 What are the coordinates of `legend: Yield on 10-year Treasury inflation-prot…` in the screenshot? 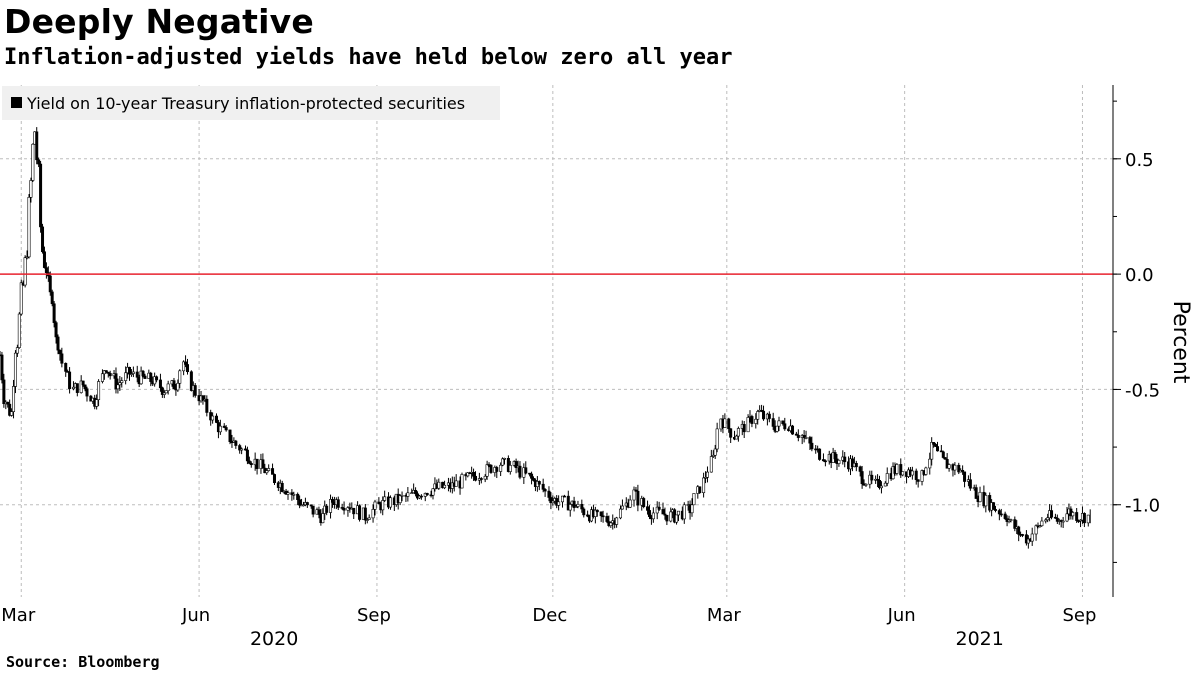 It's located at (251, 103).